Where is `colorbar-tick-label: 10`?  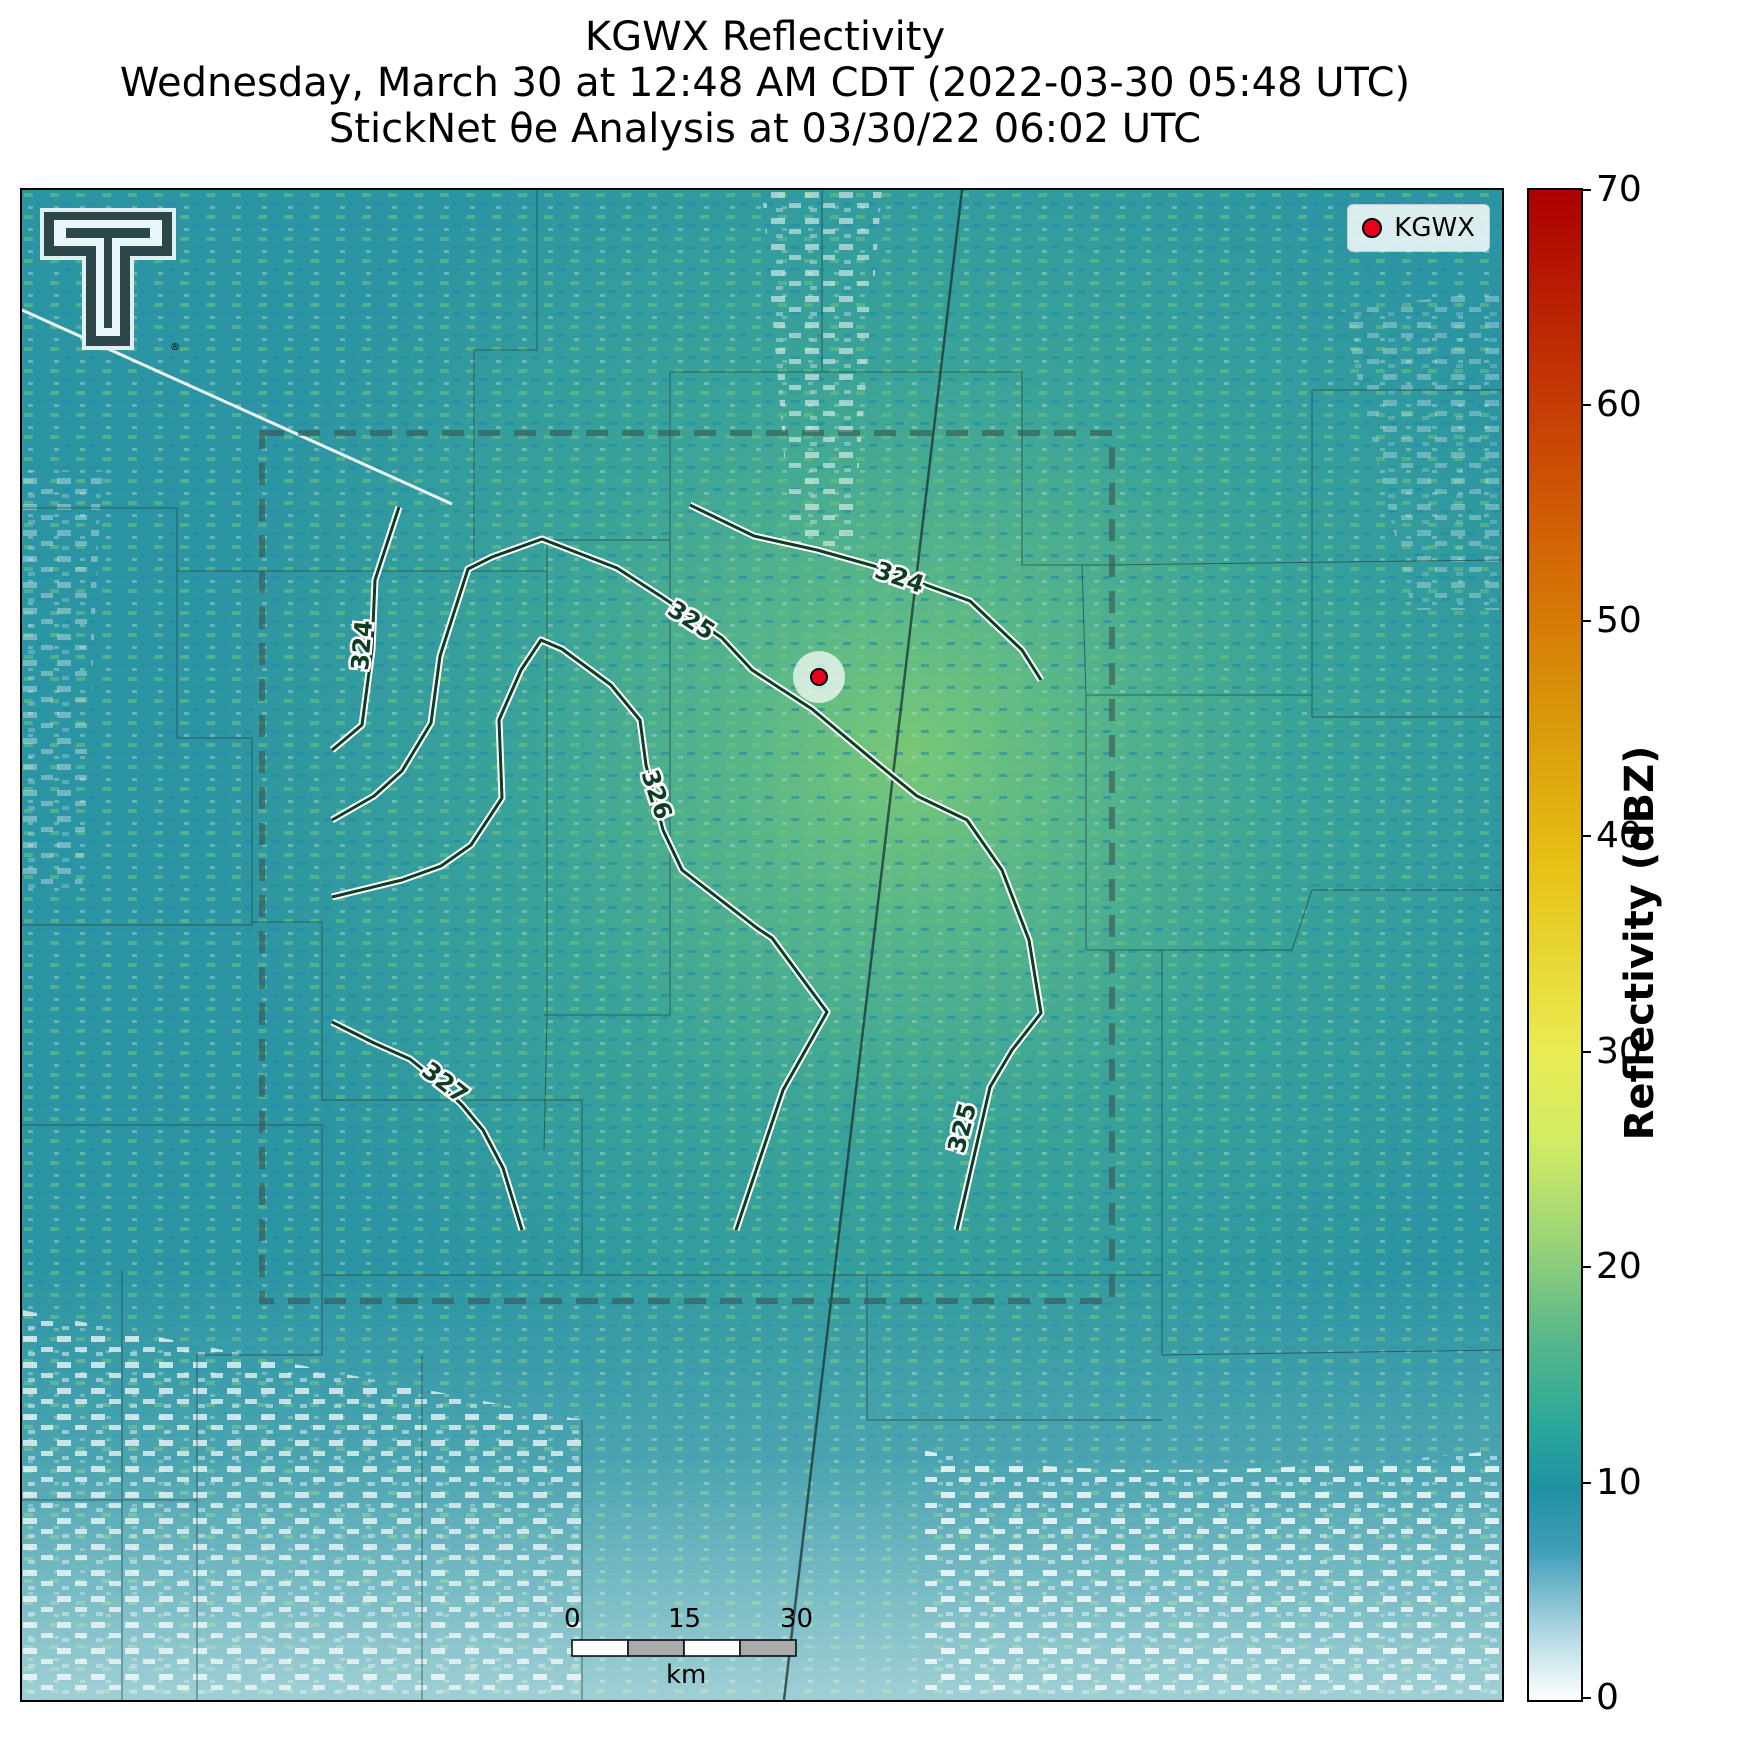 colorbar-tick-label: 10 is located at coordinates (1619, 1482).